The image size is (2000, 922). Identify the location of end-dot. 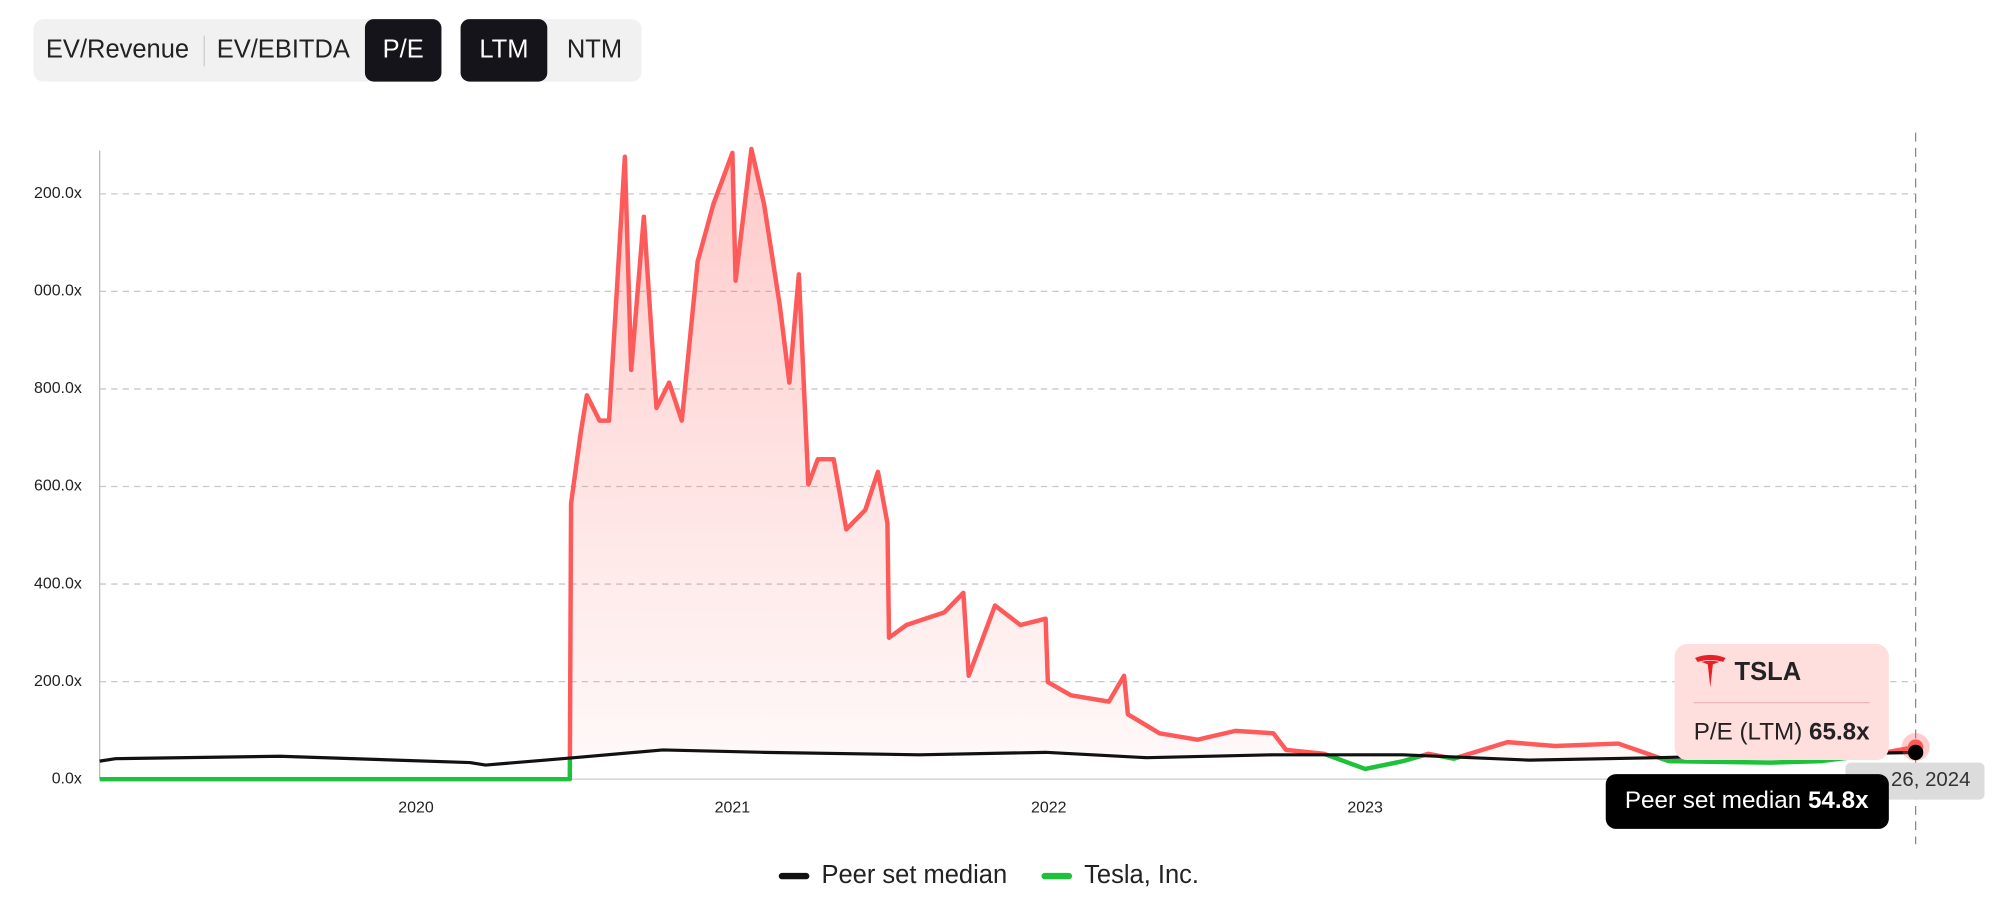
(1915, 752).